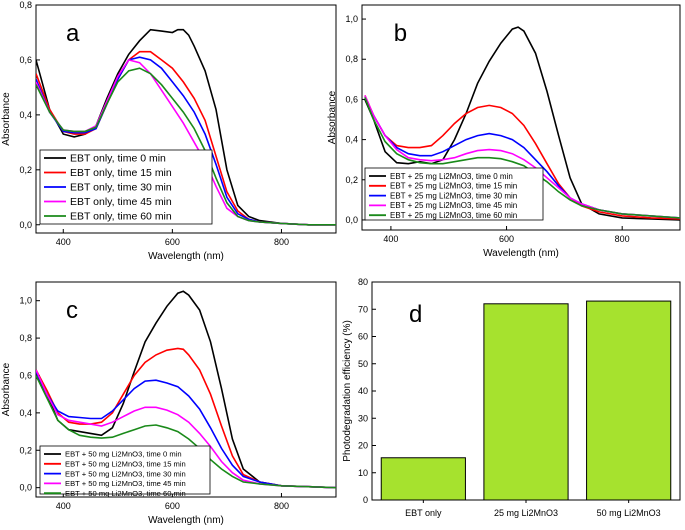 The height and width of the screenshot is (530, 685). Describe the element at coordinates (347, 391) in the screenshot. I see `y-axis-label: Photodegradation efficiency (%)` at that location.